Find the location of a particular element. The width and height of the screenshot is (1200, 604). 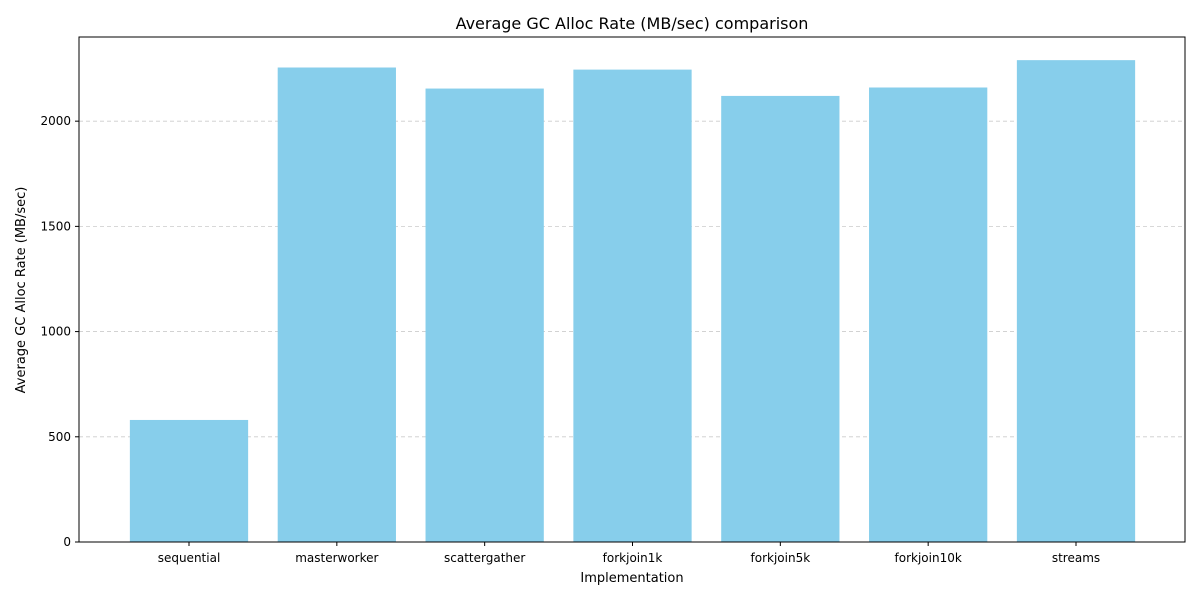

y-tick-label: 2000 is located at coordinates (55, 121).